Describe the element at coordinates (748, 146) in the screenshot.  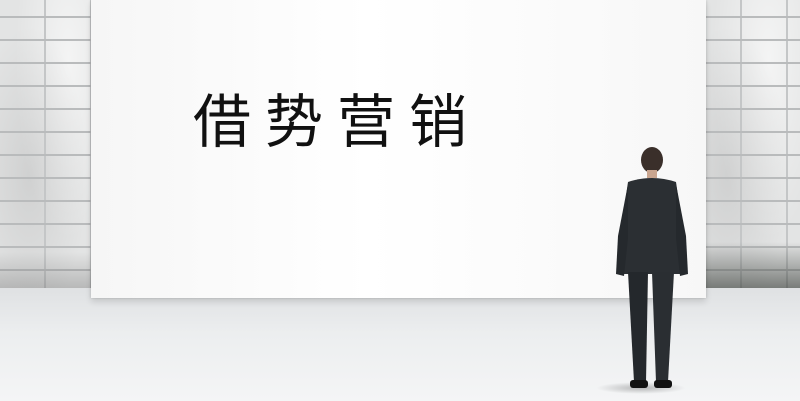
I see `brick-wall-right` at that location.